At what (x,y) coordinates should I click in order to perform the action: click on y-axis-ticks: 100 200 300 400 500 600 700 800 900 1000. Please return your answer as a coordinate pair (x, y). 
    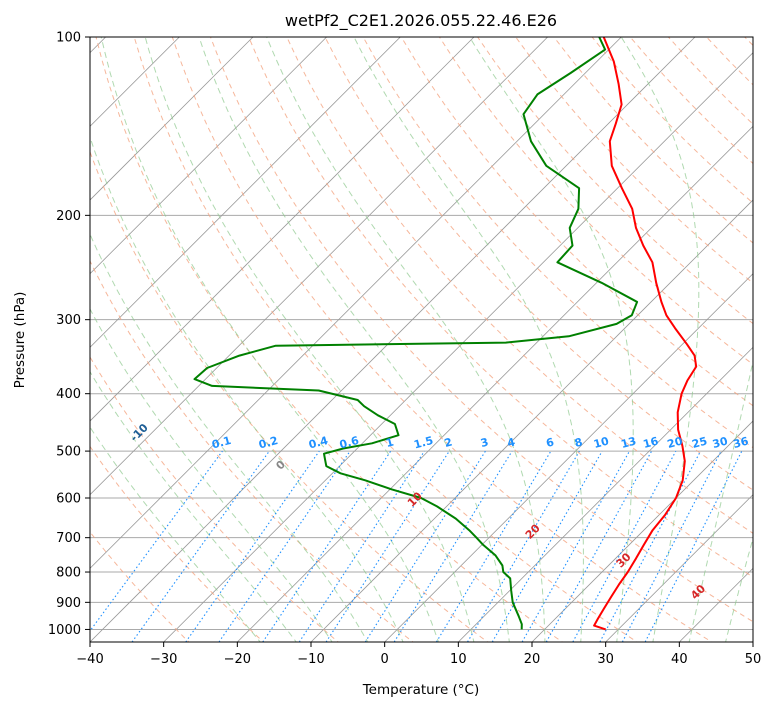
    Looking at the image, I should click on (69, 334).